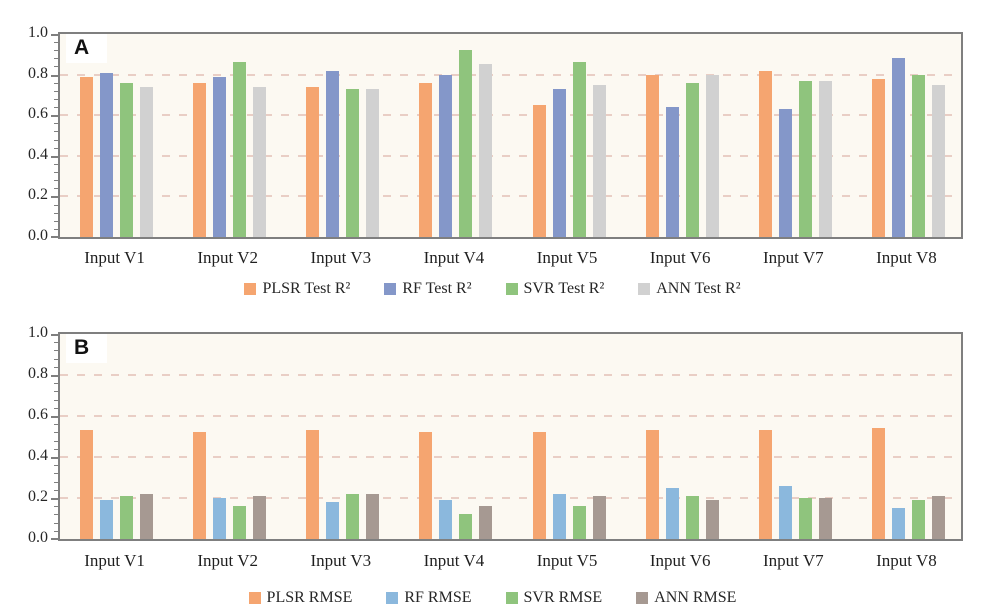 Image resolution: width=985 pixels, height=616 pixels. What do you see at coordinates (438, 597) in the screenshot?
I see `legend-label: RF RMSE` at bounding box center [438, 597].